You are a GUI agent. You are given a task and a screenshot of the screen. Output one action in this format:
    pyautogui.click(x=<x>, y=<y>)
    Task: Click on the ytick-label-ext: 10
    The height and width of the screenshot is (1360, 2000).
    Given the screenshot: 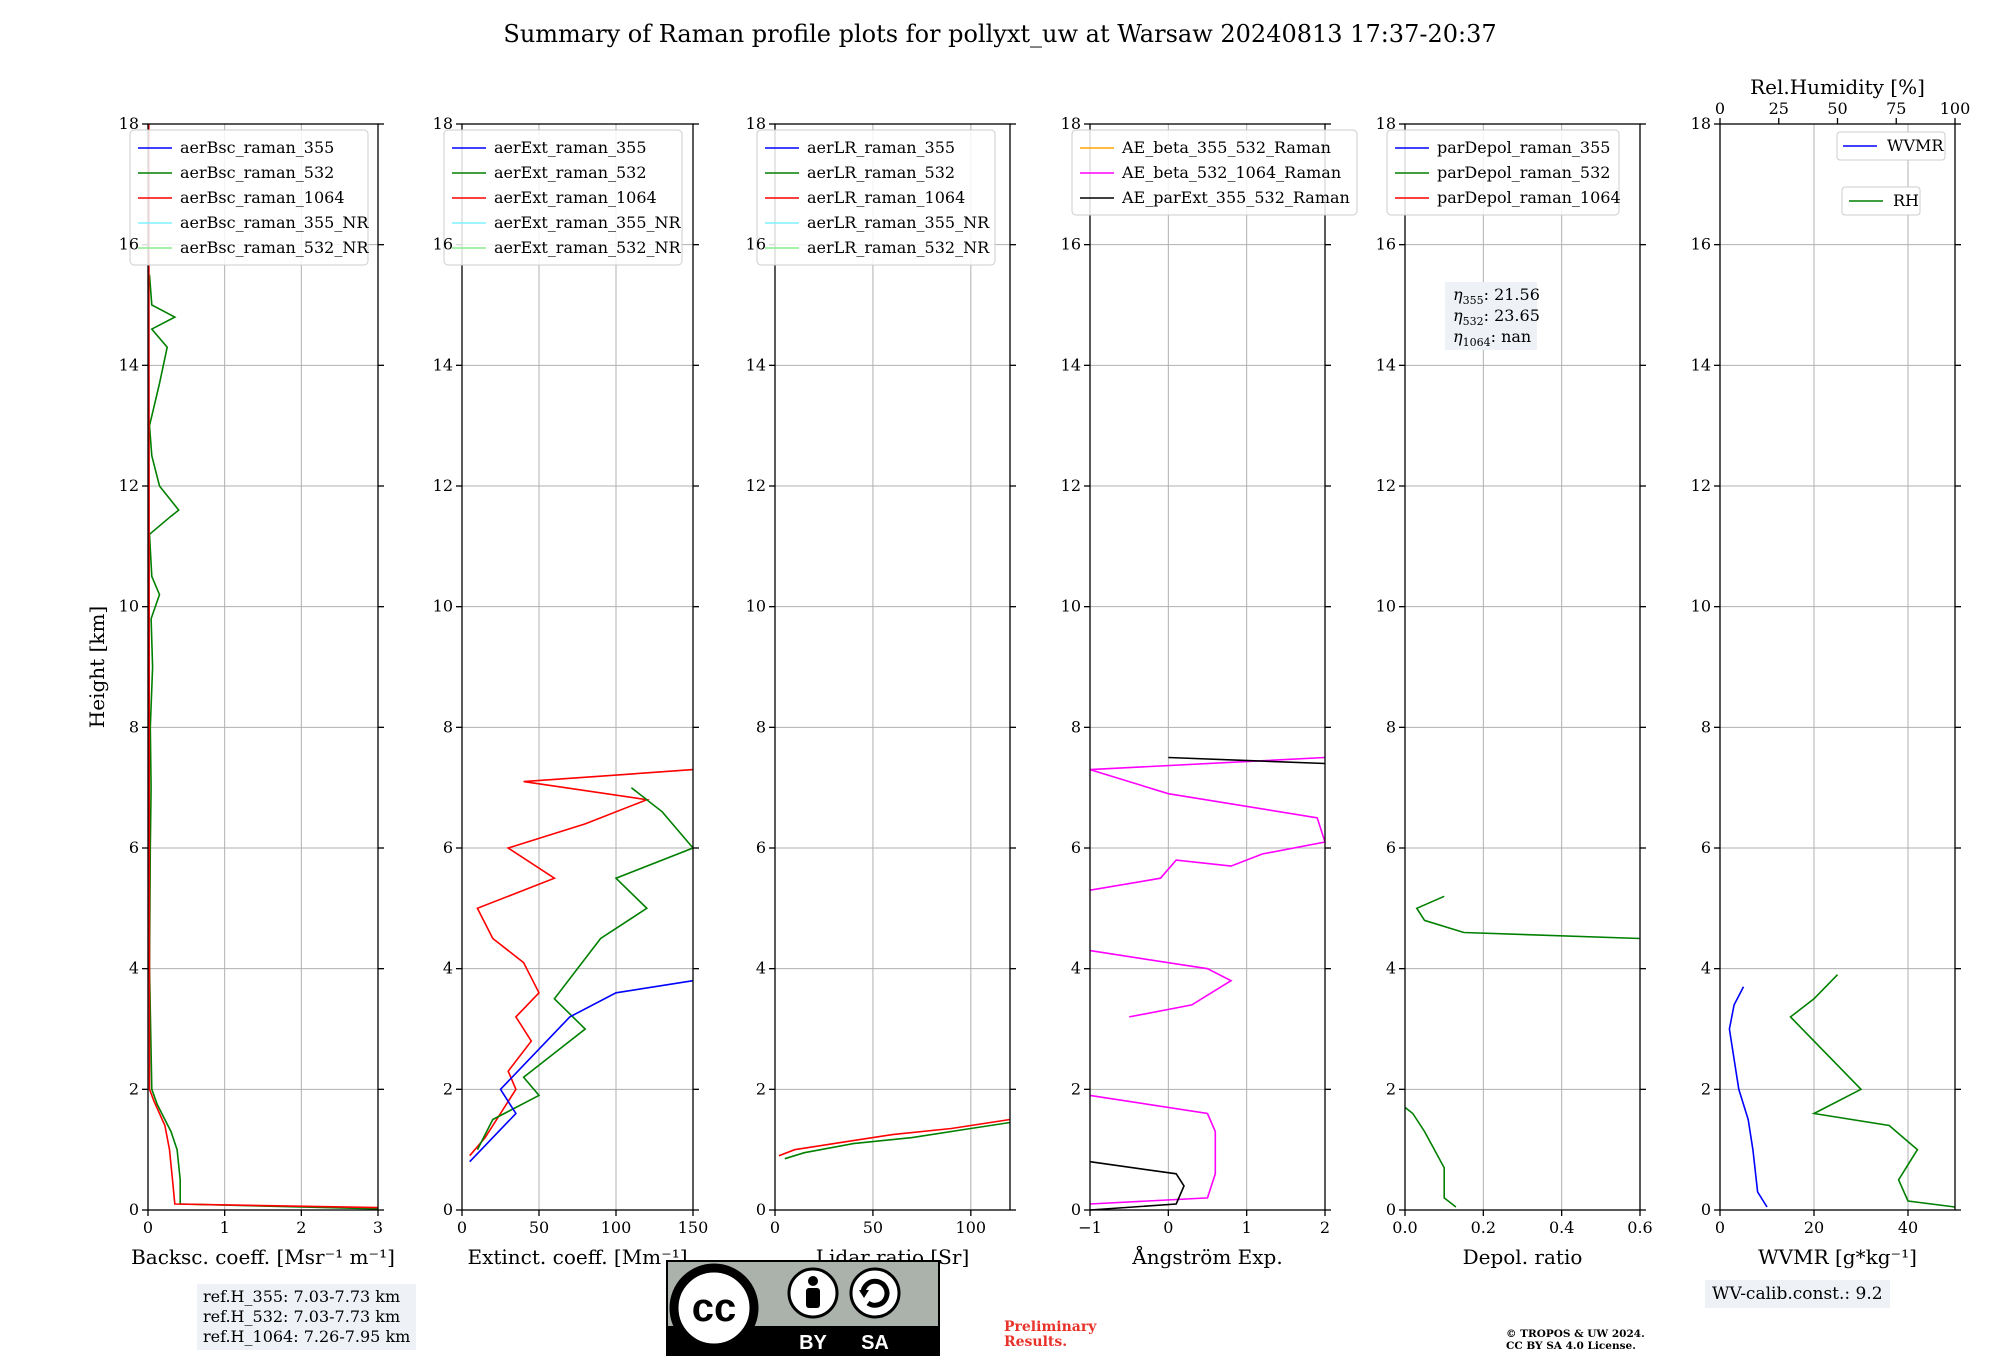 What is the action you would take?
    pyautogui.click(x=443, y=606)
    